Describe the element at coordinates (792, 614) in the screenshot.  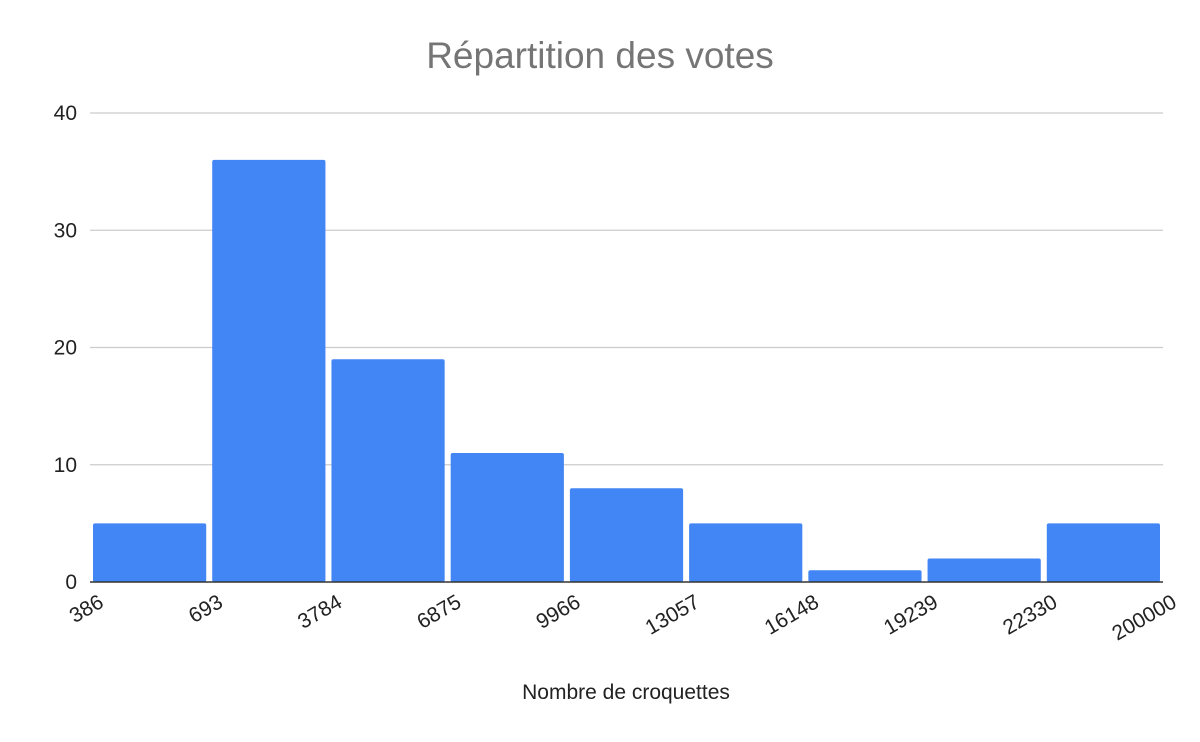
I see `x-tick-label: 16148` at that location.